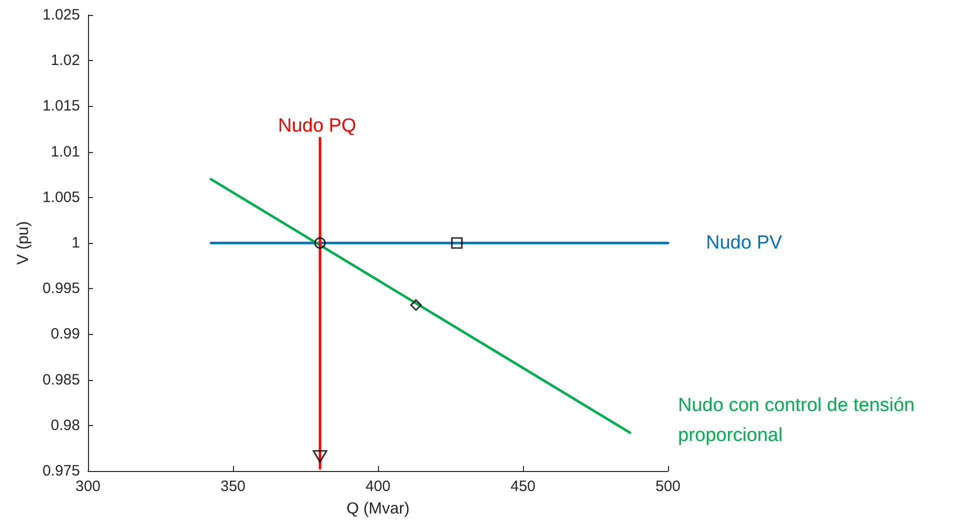  What do you see at coordinates (65, 61) in the screenshot?
I see `y-tick-label: 1.02` at bounding box center [65, 61].